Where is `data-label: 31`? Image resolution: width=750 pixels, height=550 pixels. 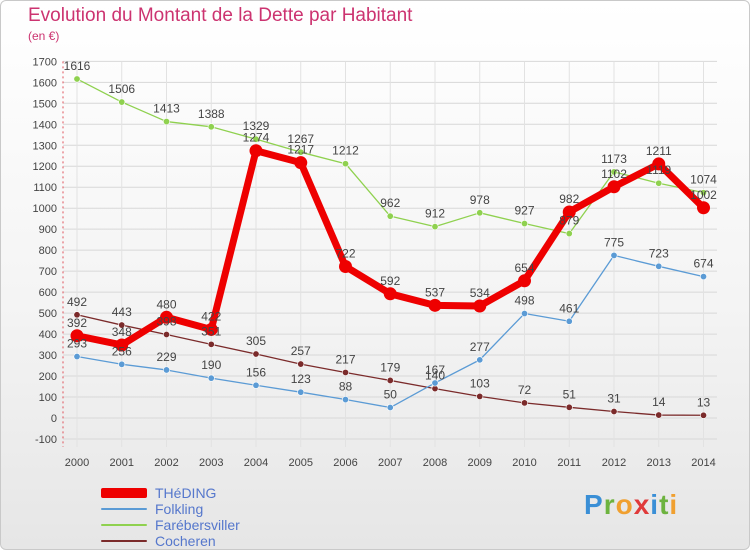 data-label: 31 is located at coordinates (614, 398).